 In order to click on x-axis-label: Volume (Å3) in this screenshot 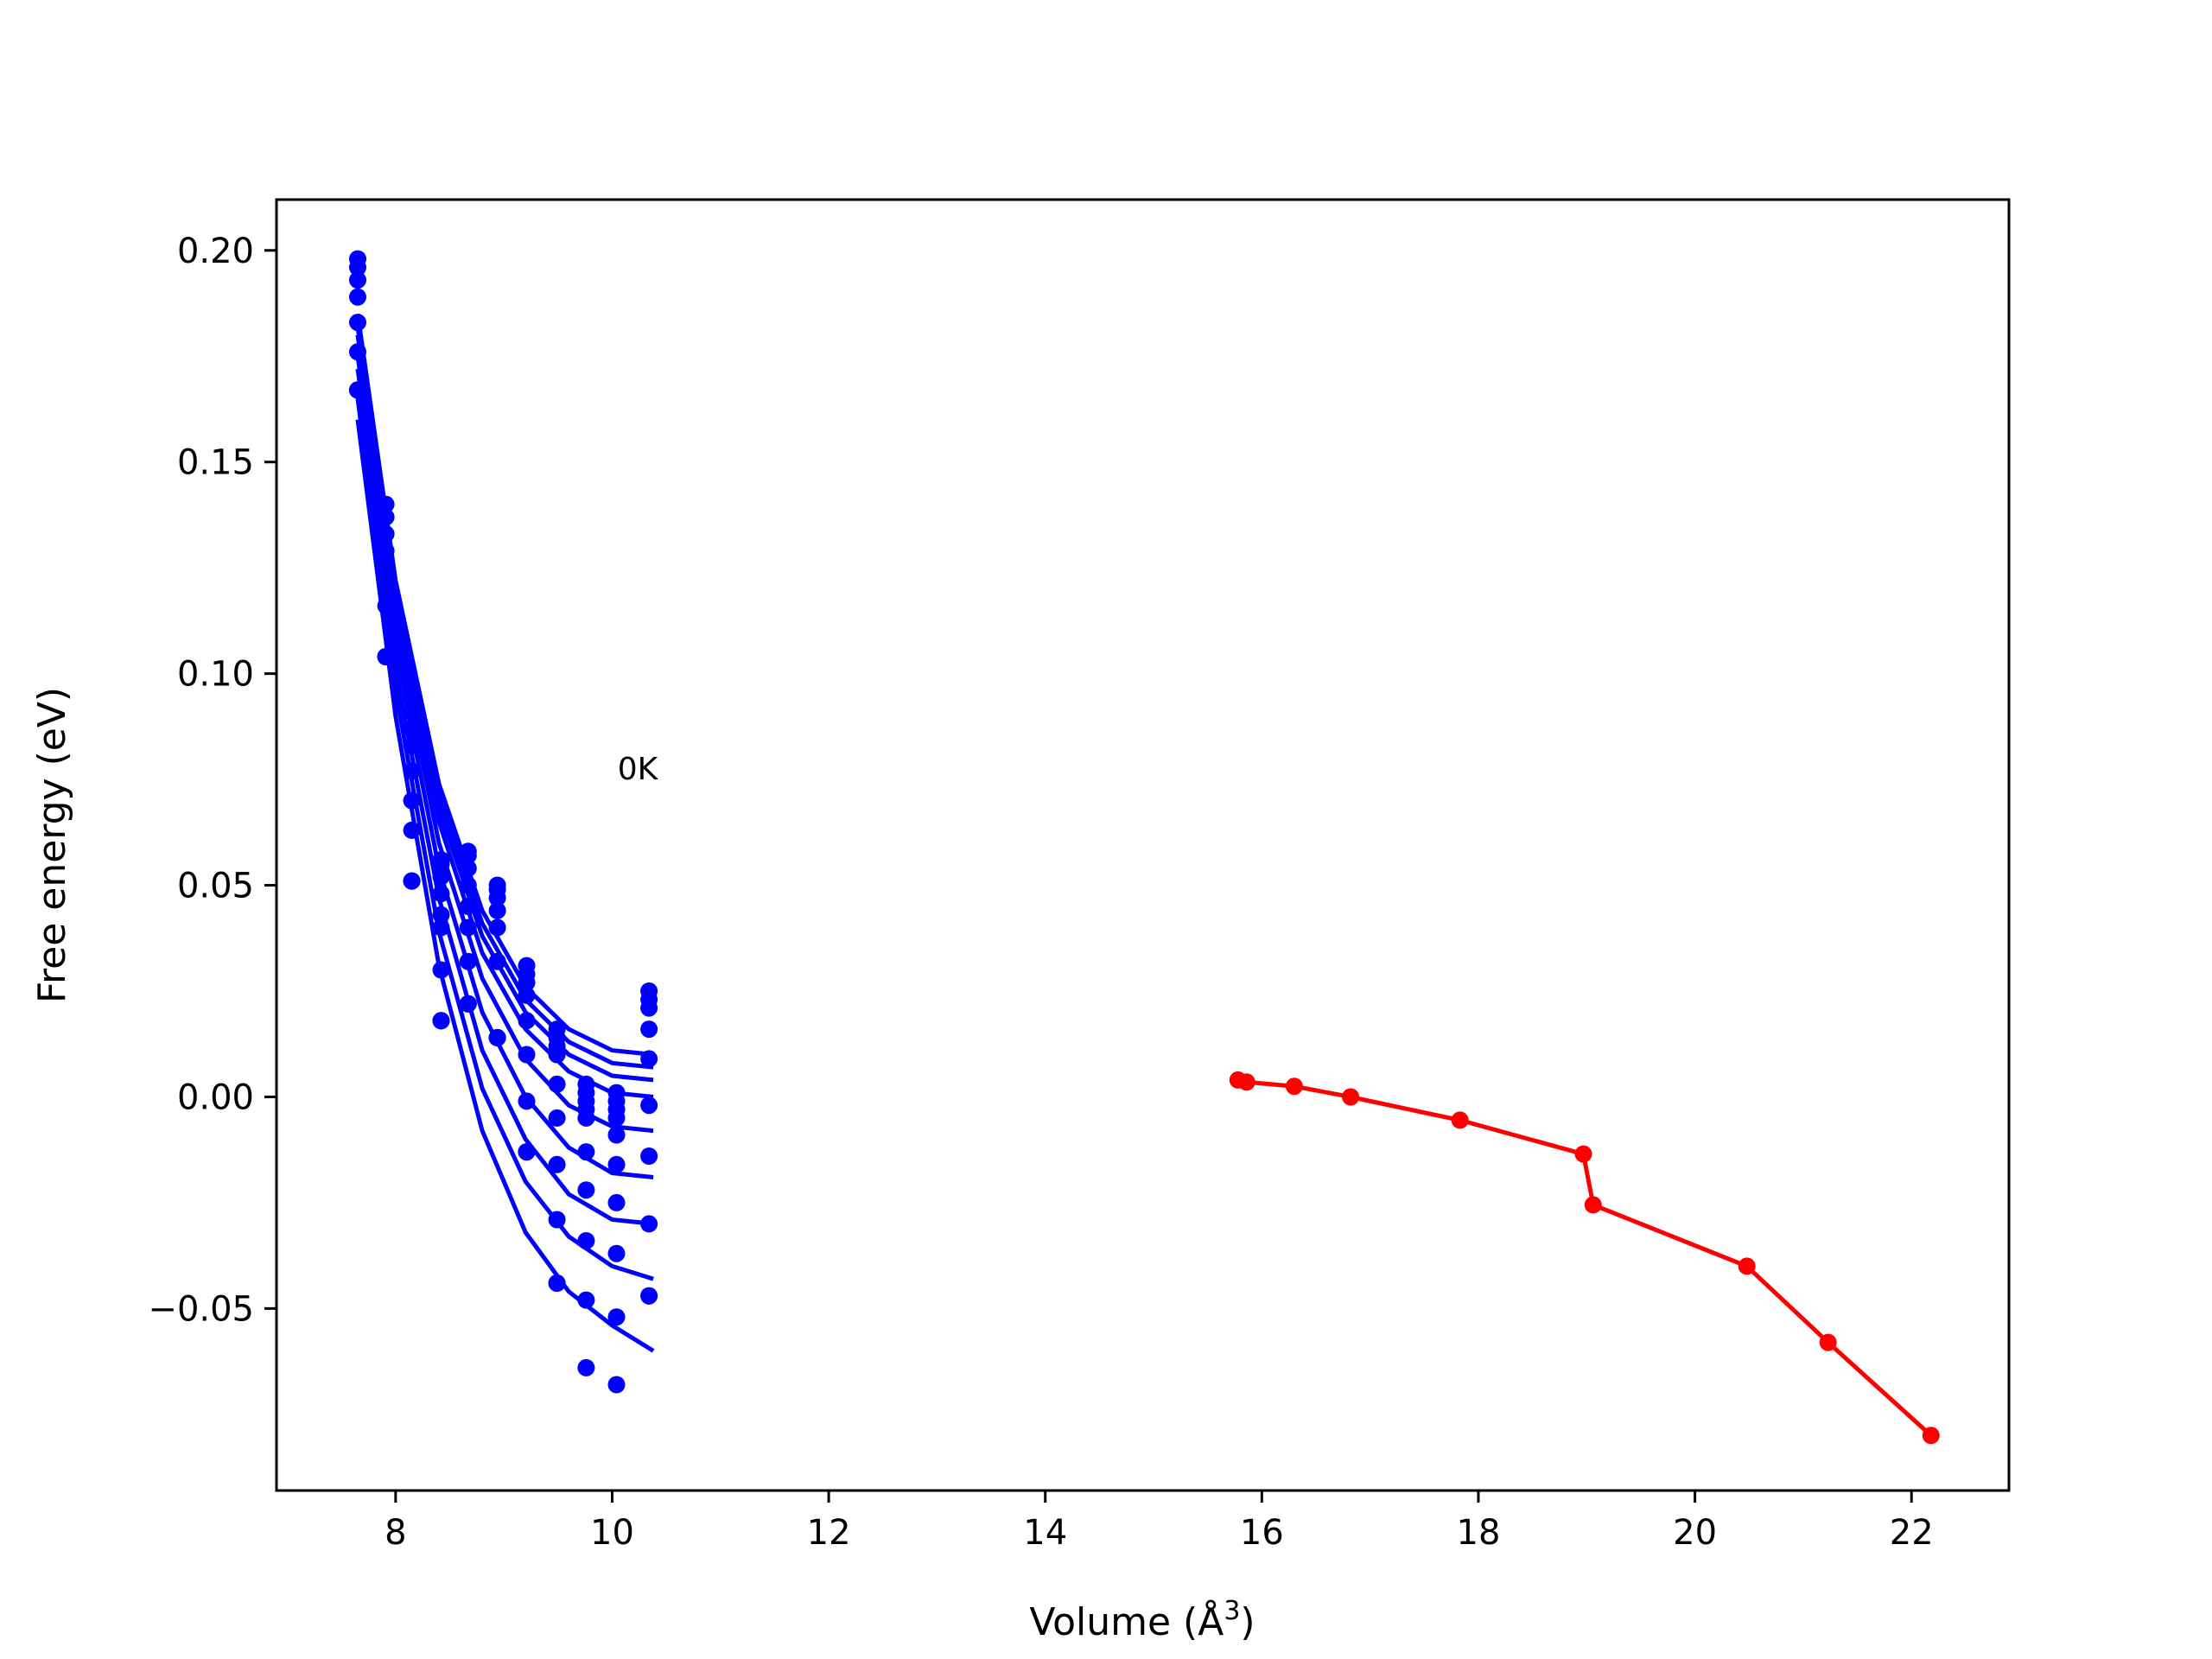, I will do `click(1142, 1620)`.